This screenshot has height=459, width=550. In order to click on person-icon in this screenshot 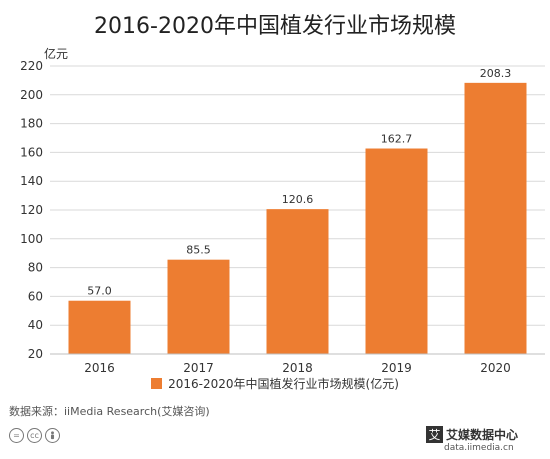, I will do `click(52, 435)`.